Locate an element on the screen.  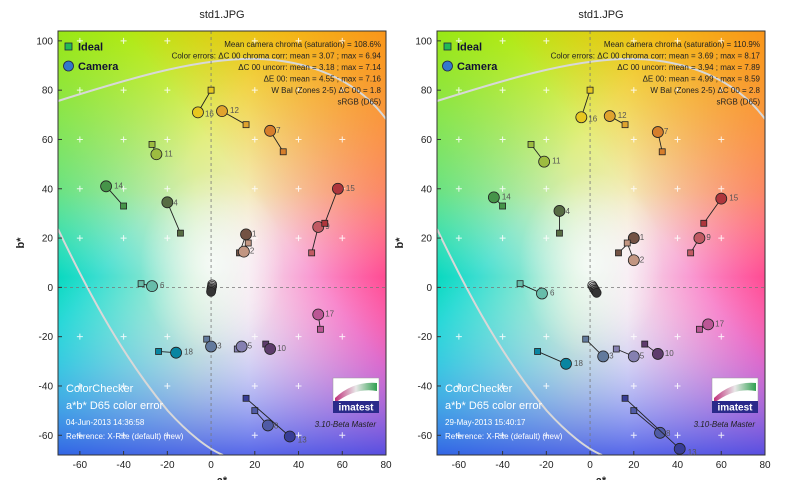
patch-9: 9 is located at coordinates (699, 244).